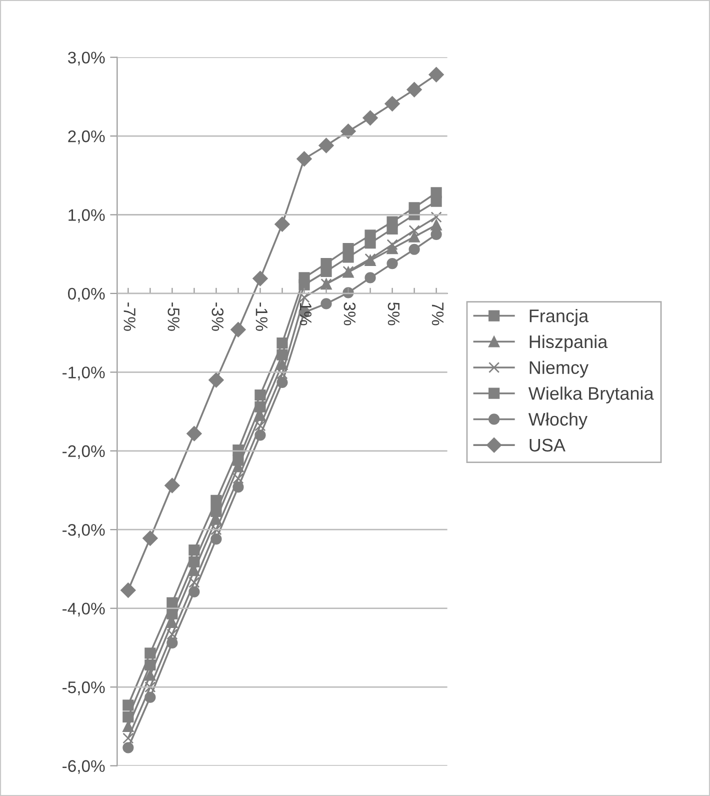 The width and height of the screenshot is (710, 796). What do you see at coordinates (394, 314) in the screenshot?
I see `x-tick-label: 5%` at bounding box center [394, 314].